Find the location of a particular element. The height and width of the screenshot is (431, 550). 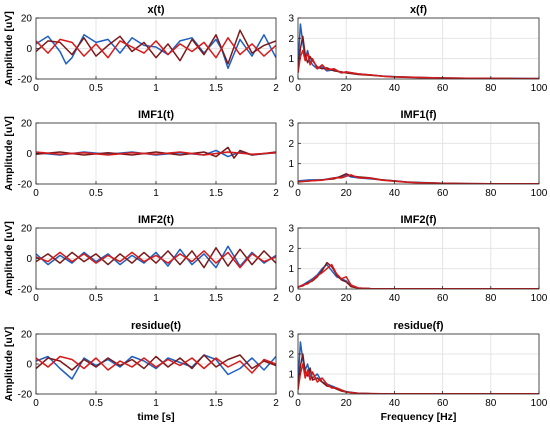

subplot-2: 0 20 40 60 80 100 0 1 2 3 x(f) is located at coordinates (417, 49).